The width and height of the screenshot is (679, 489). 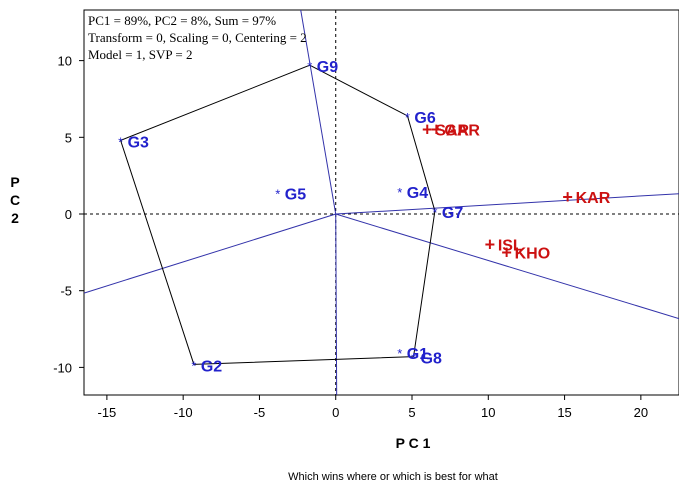 I want to click on genotype-point-g9: * G9, so click(x=322, y=67).